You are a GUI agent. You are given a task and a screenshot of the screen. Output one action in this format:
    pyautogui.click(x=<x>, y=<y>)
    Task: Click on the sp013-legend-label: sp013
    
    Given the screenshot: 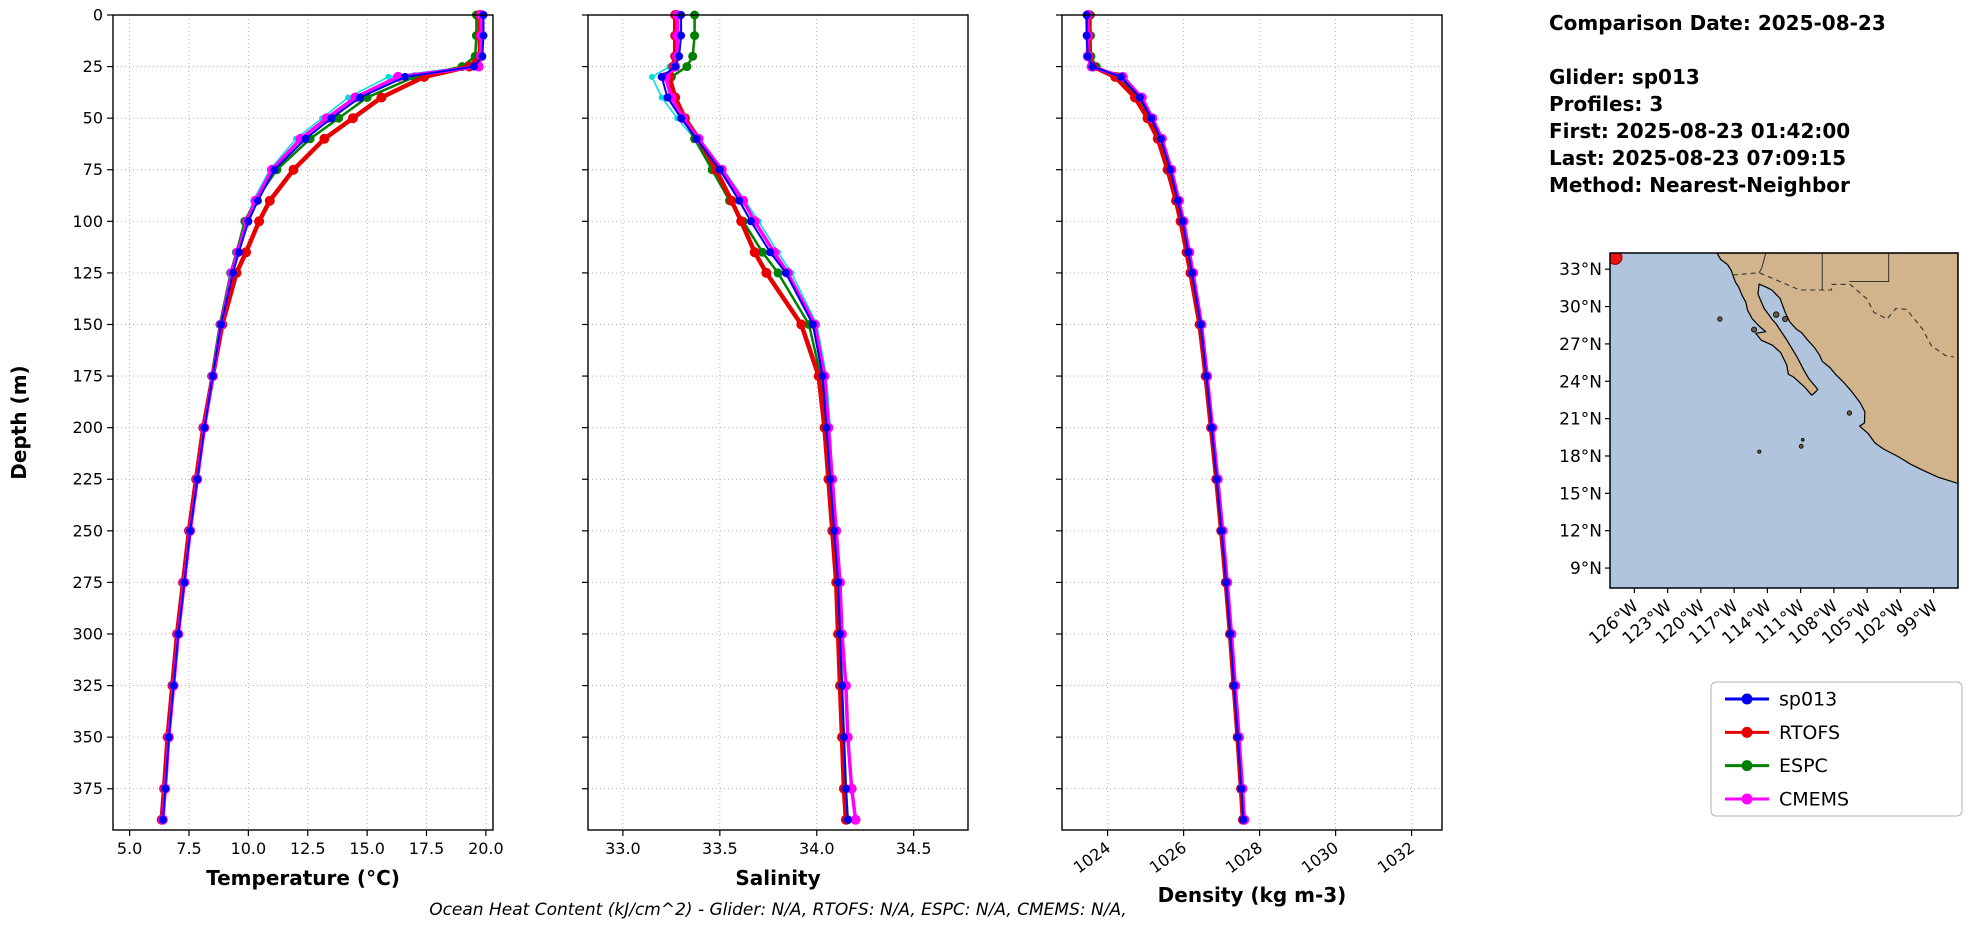 What is the action you would take?
    pyautogui.click(x=1808, y=700)
    